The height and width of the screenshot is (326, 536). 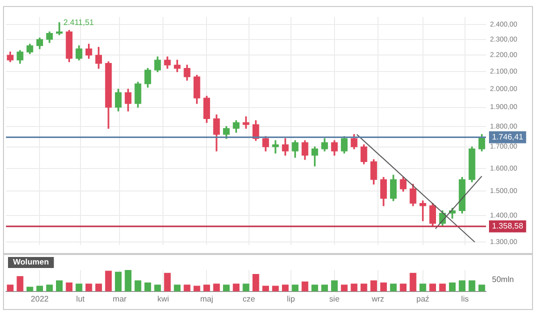 I want to click on x-tick-label: mar, so click(x=119, y=299).